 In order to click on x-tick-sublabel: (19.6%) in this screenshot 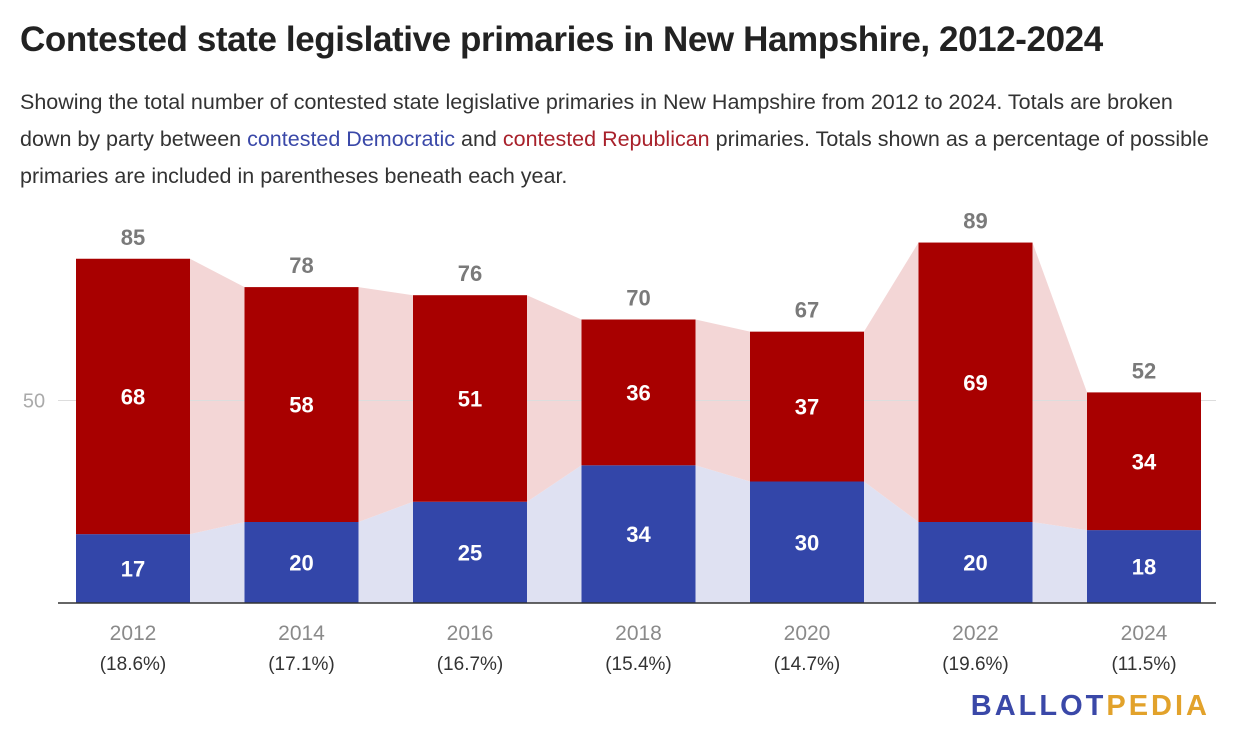, I will do `click(975, 664)`.